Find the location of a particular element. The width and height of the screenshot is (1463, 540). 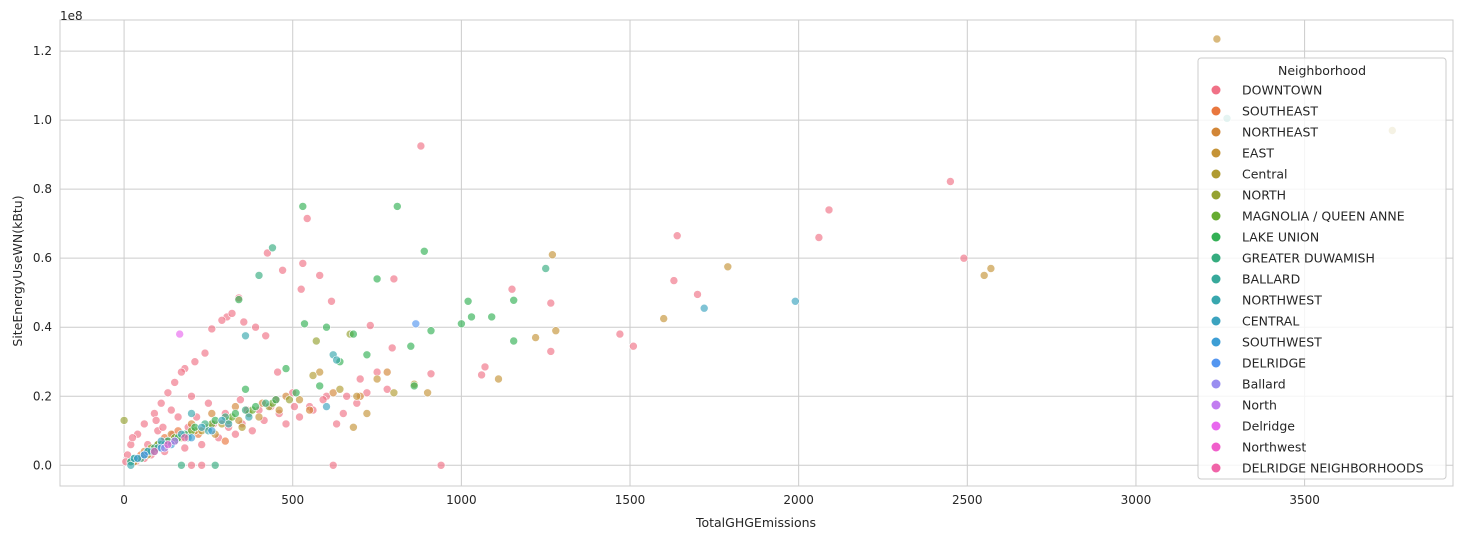

y-tick-label: 0.4 is located at coordinates (42, 327).